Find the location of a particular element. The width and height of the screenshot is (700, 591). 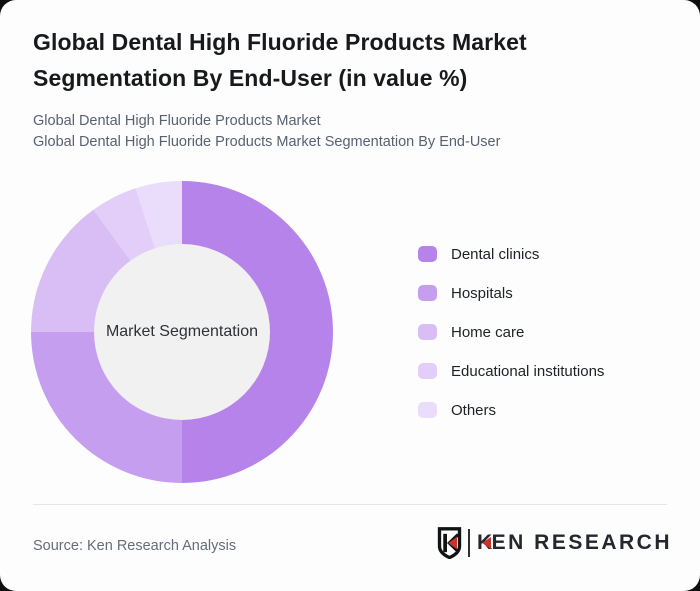

legend-item: Home care is located at coordinates (511, 332).